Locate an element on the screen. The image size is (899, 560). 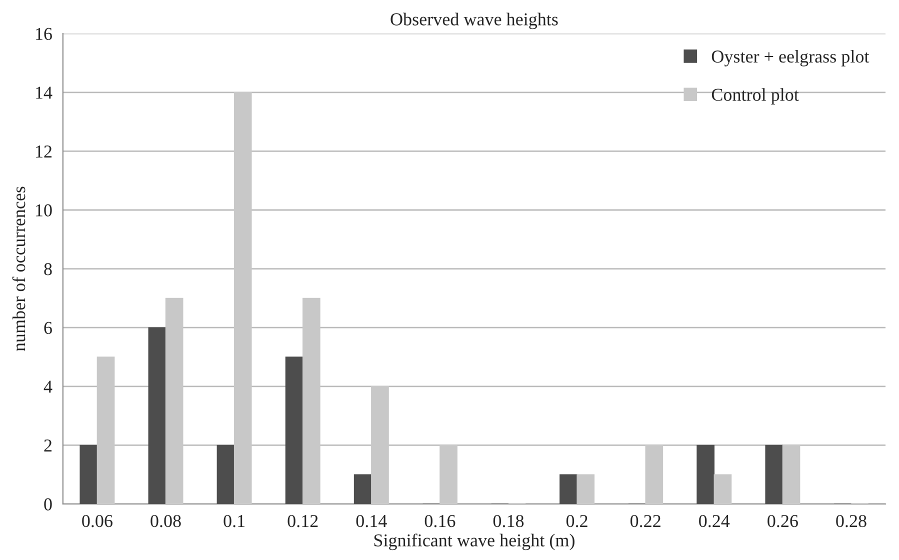
y-tick-label: 2 is located at coordinates (48, 446).